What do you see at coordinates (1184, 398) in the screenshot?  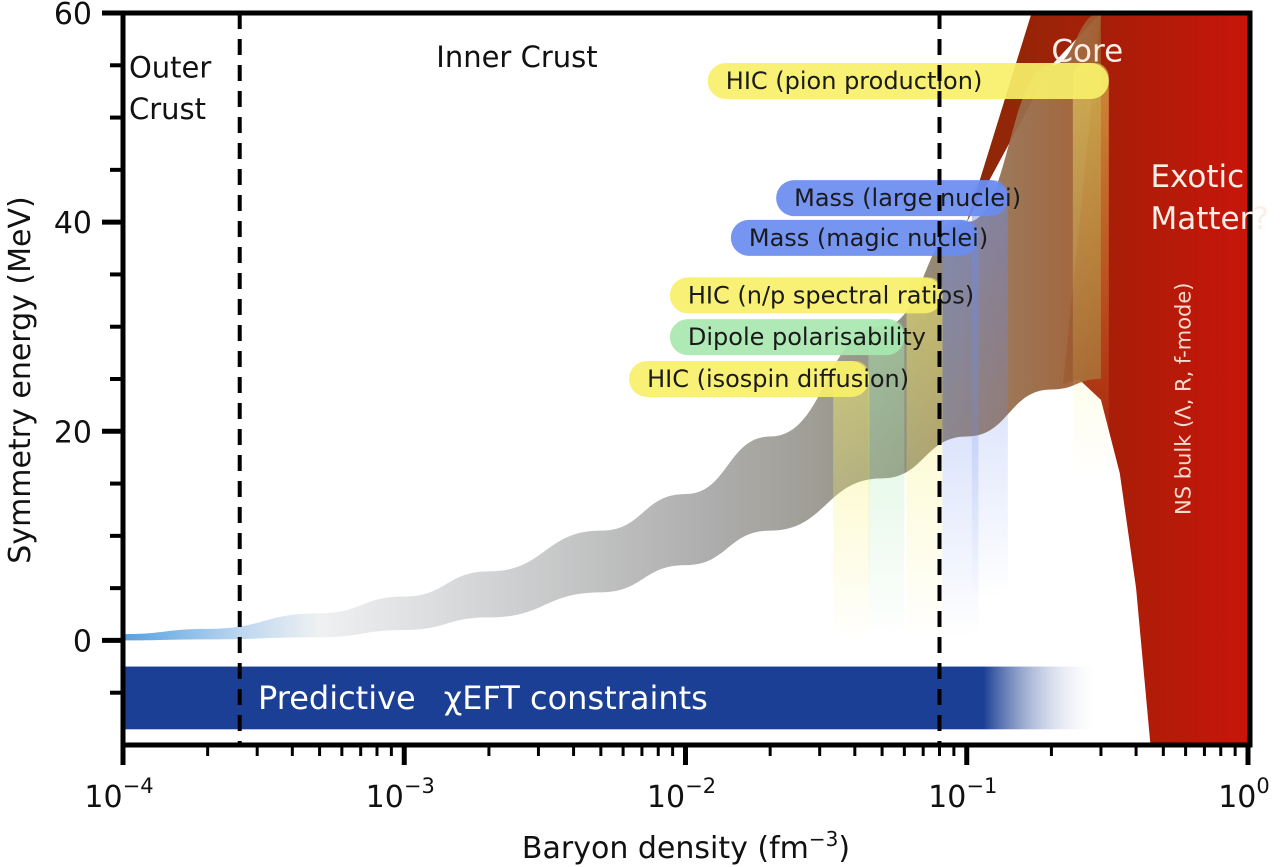 I see `ns-bulk-label: NS bulk (Λ, R, f-mode)` at bounding box center [1184, 398].